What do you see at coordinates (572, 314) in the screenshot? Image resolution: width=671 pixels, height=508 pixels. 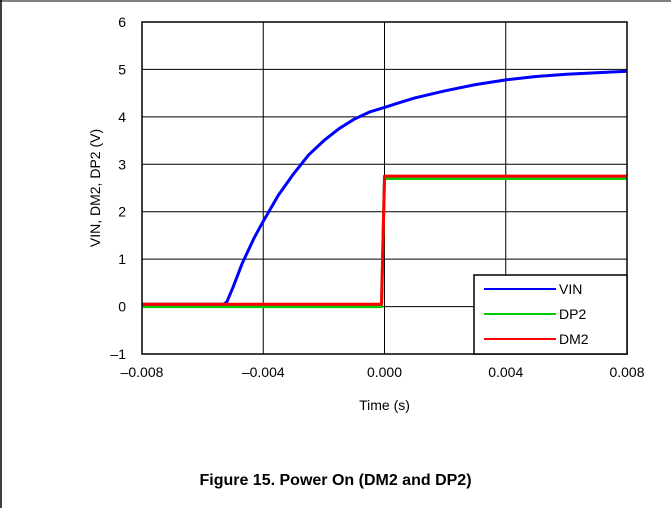 I see `legend-label-dp2: DP2` at bounding box center [572, 314].